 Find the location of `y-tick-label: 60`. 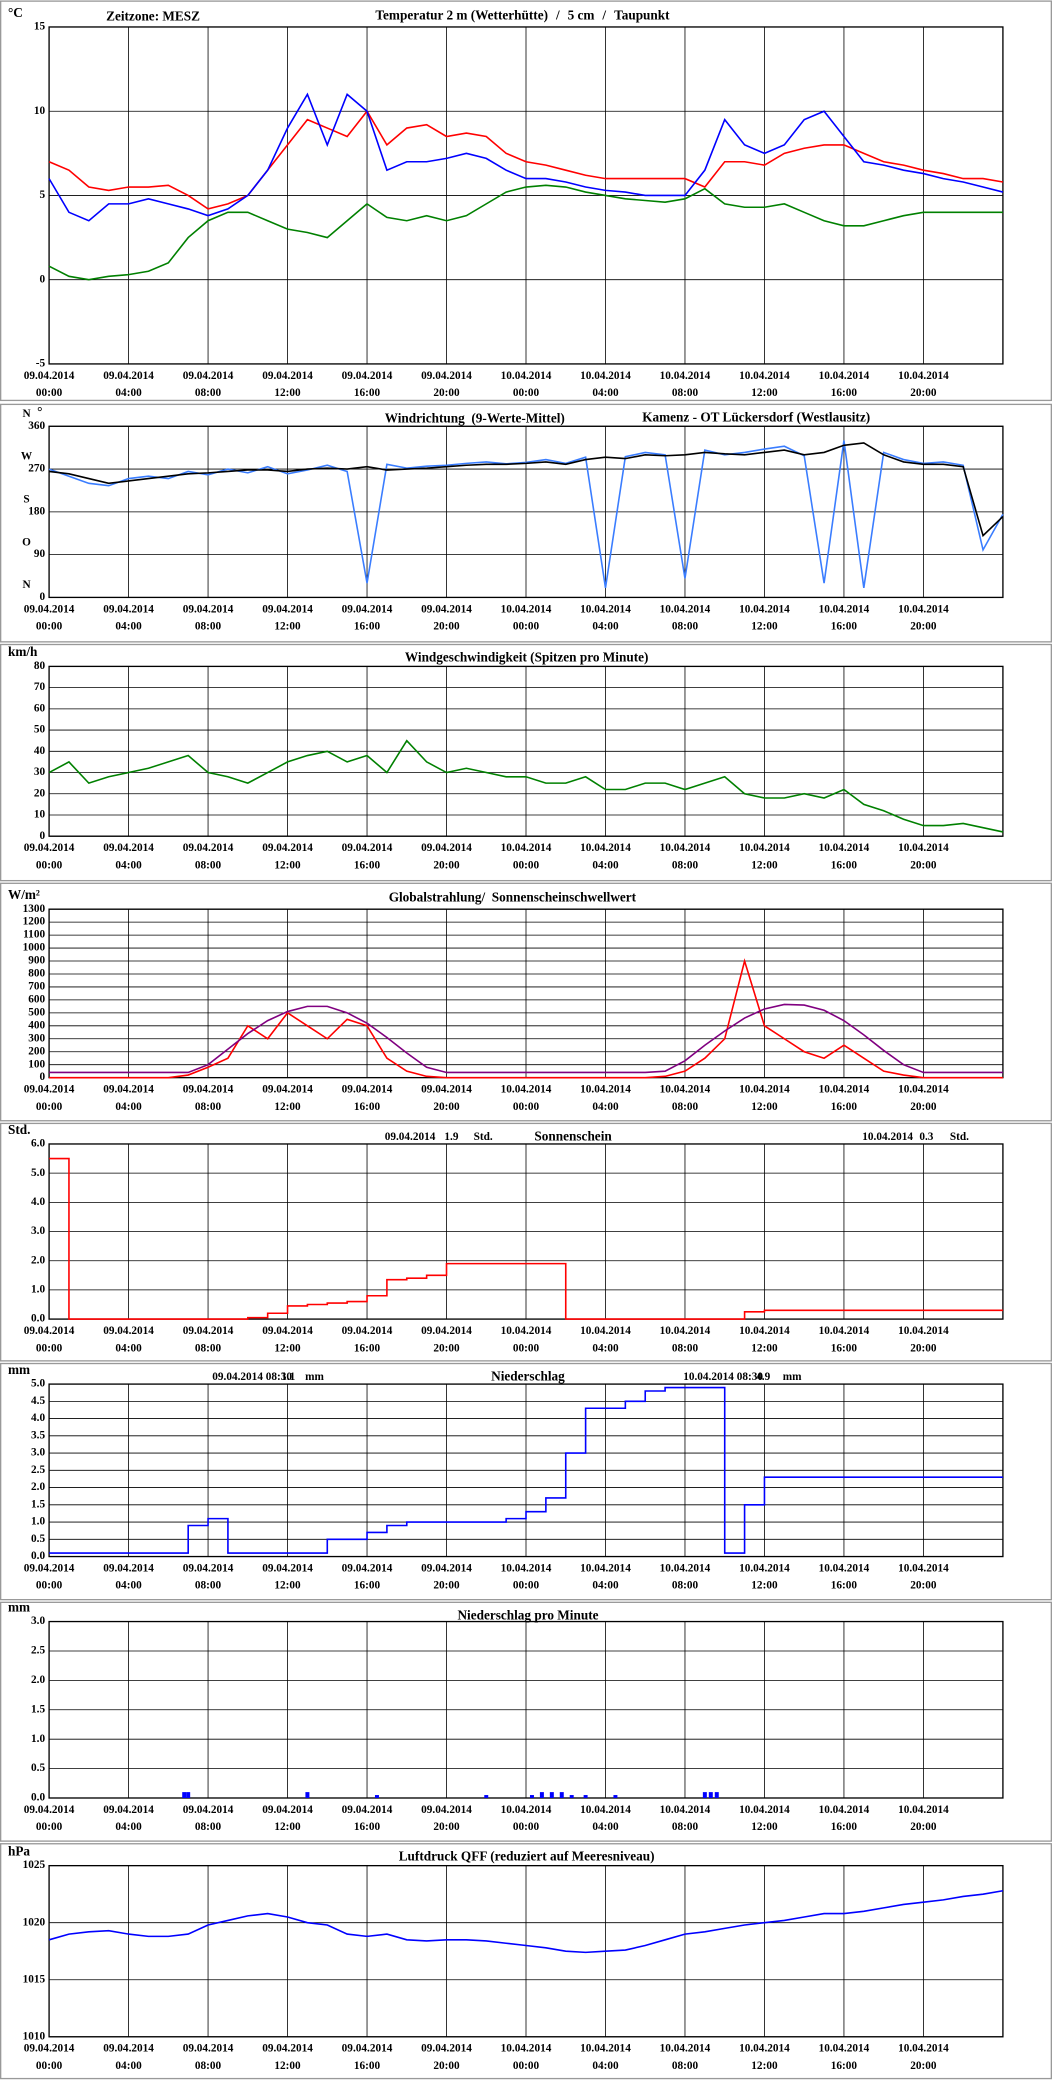

y-tick-label: 60 is located at coordinates (40, 708).